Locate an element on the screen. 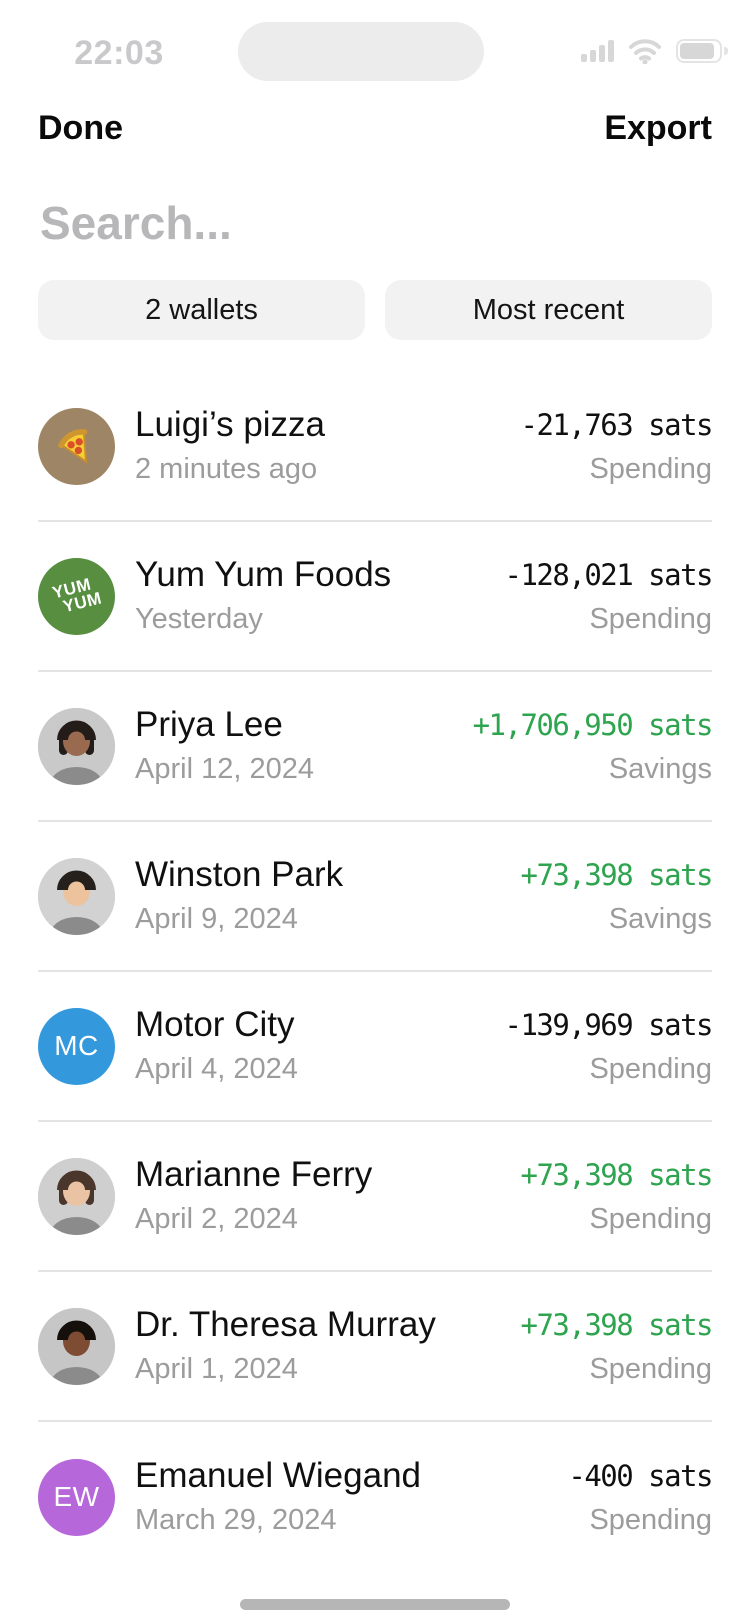 The height and width of the screenshot is (1624, 750). battery-icon is located at coordinates (702, 51).